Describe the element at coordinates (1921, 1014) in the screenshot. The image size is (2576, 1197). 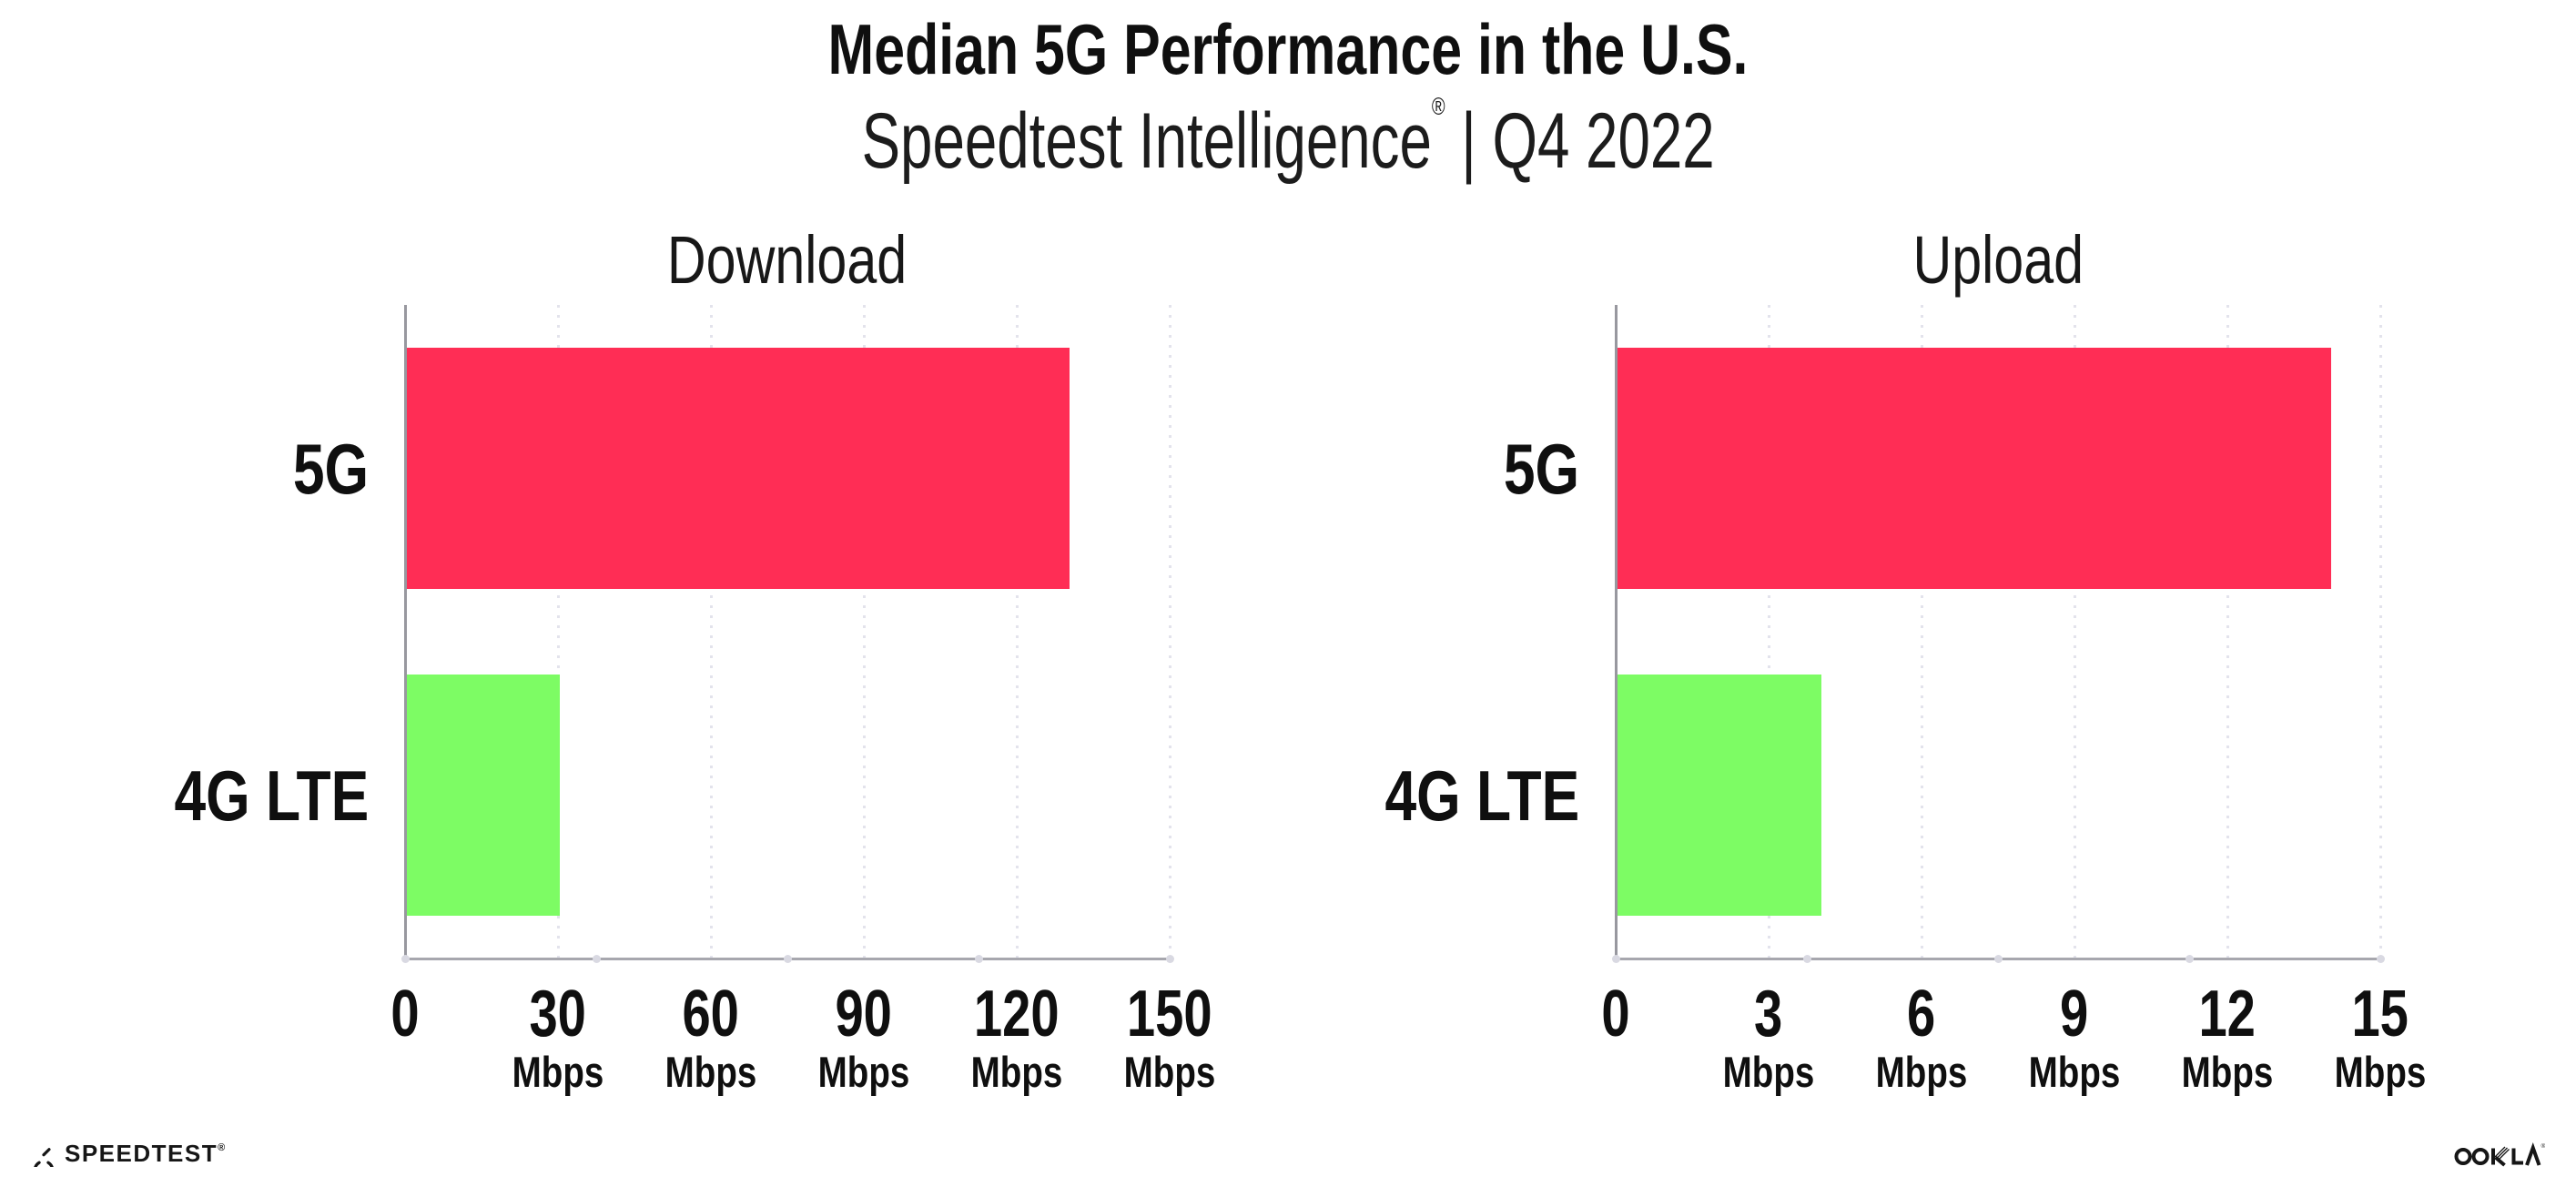
I see `tick-value: 6` at that location.